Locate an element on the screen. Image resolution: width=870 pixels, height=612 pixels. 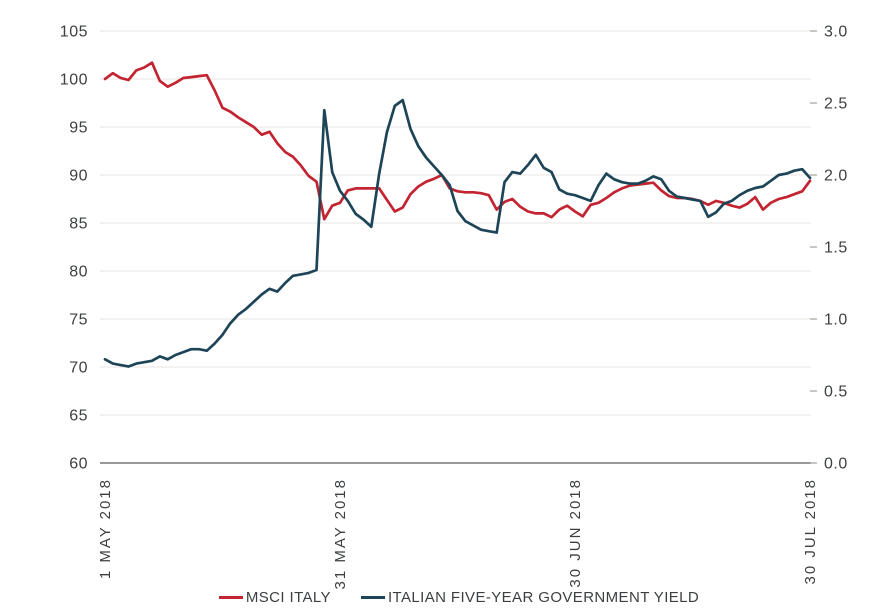
y-axis-right-tick-label: 0.0 is located at coordinates (836, 464).